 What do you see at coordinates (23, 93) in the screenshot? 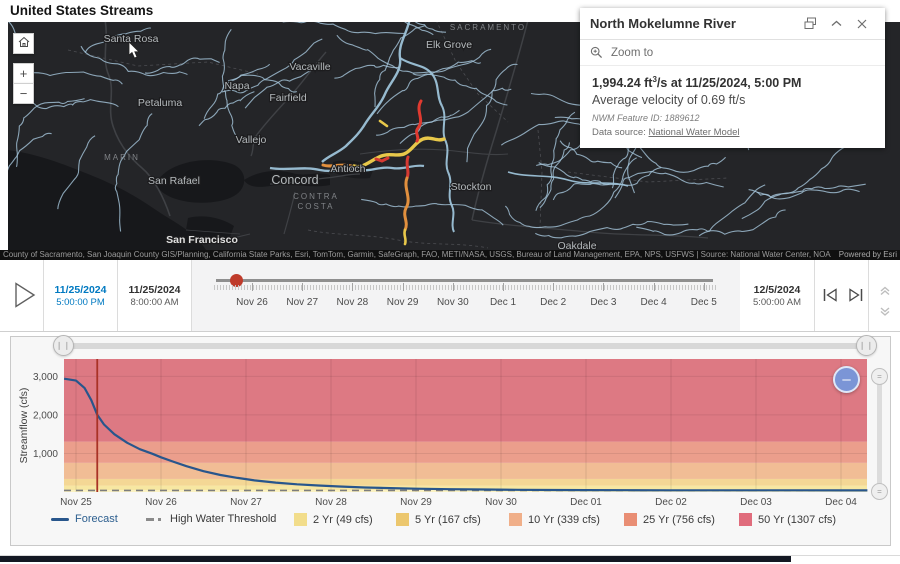
I see `zoom-out-button: −` at bounding box center [23, 93].